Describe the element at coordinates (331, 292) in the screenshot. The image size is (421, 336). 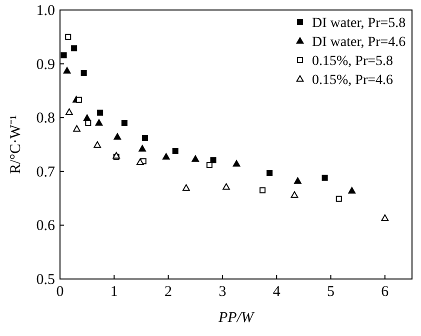
I see `x-tick-label: 5` at that location.